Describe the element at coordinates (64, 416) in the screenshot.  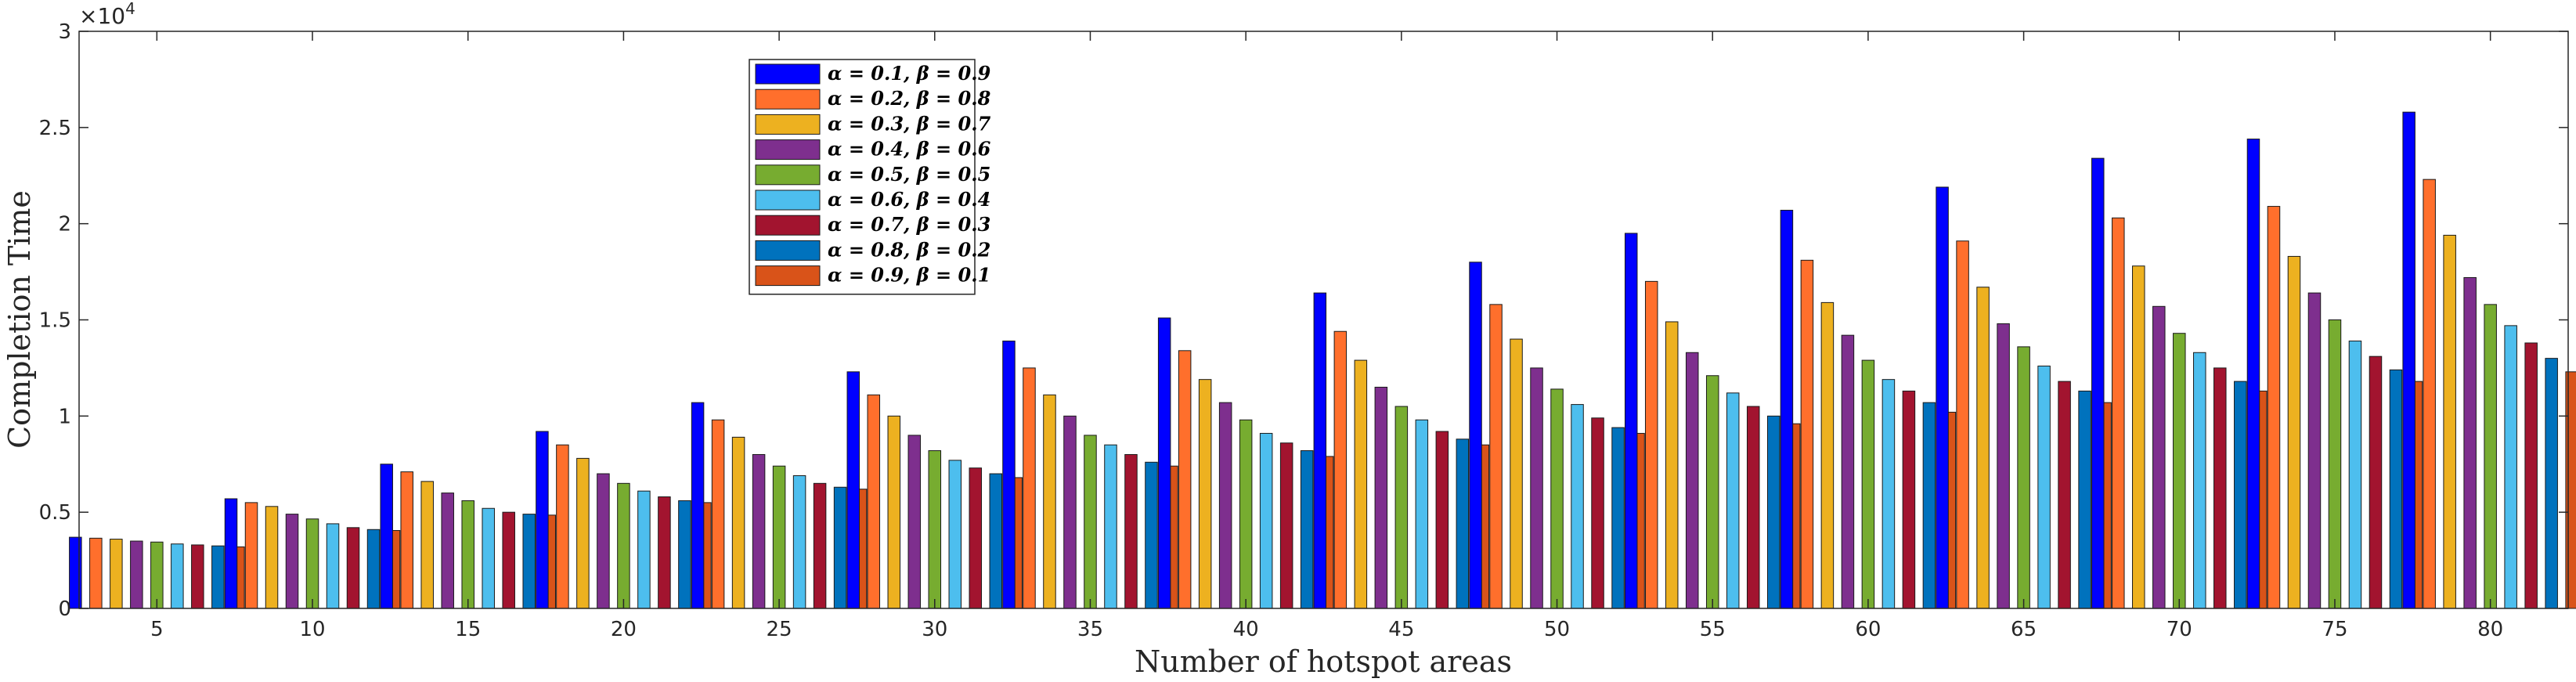
I see `y-tick-label: 1` at that location.